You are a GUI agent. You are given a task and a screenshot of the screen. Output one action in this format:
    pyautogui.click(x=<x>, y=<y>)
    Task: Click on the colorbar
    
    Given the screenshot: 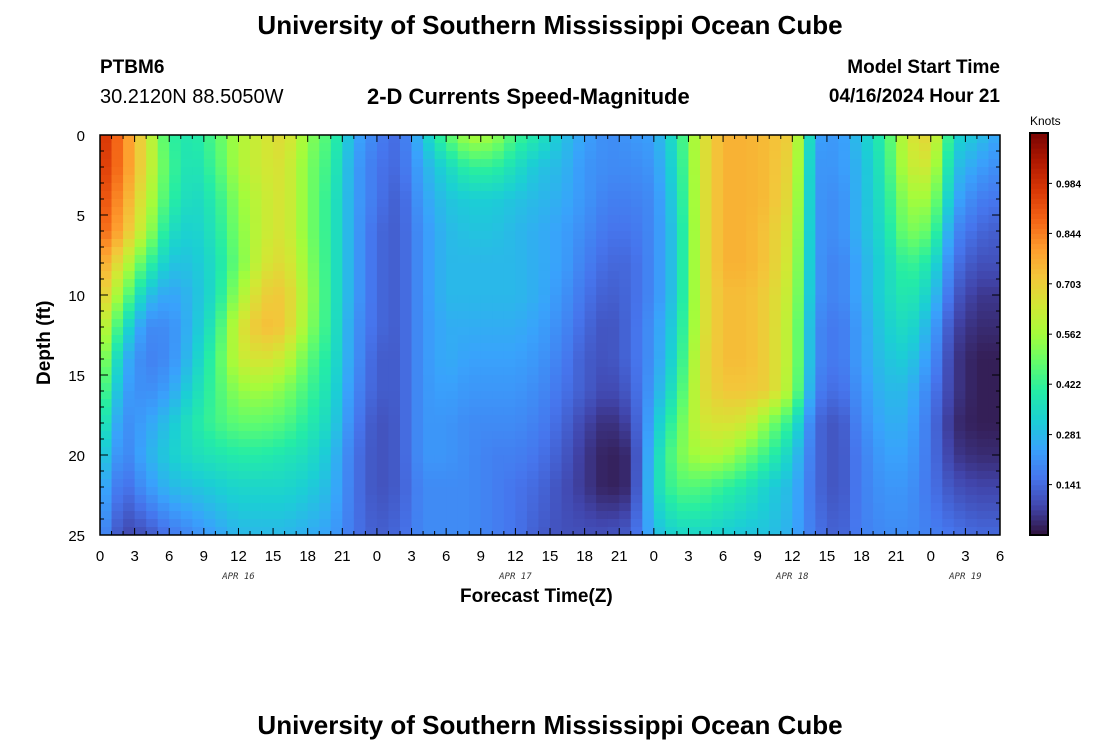 What is the action you would take?
    pyautogui.click(x=1039, y=334)
    